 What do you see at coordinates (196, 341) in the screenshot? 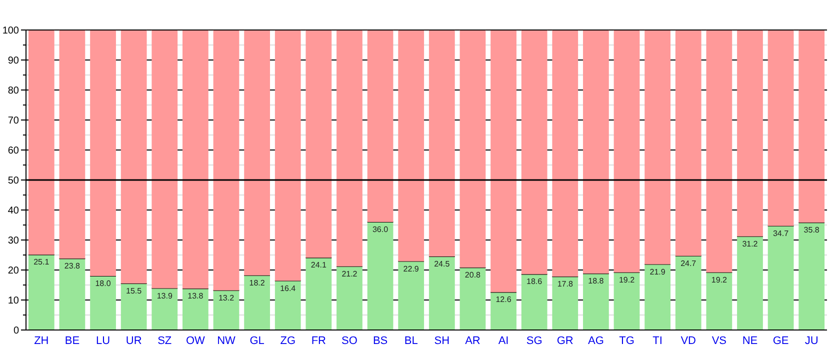
I see `x-tick-label: OW` at bounding box center [196, 341].